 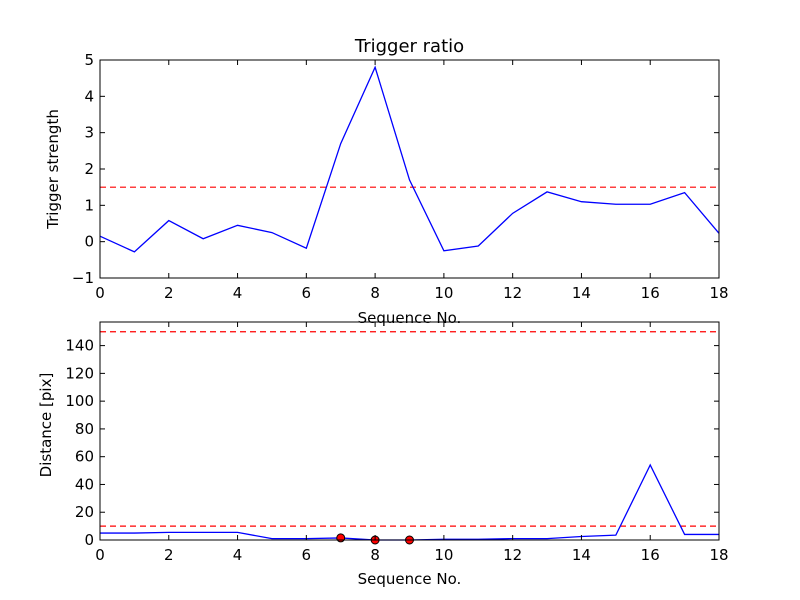 I want to click on chart-1-x-tick-label: 0, so click(x=100, y=293).